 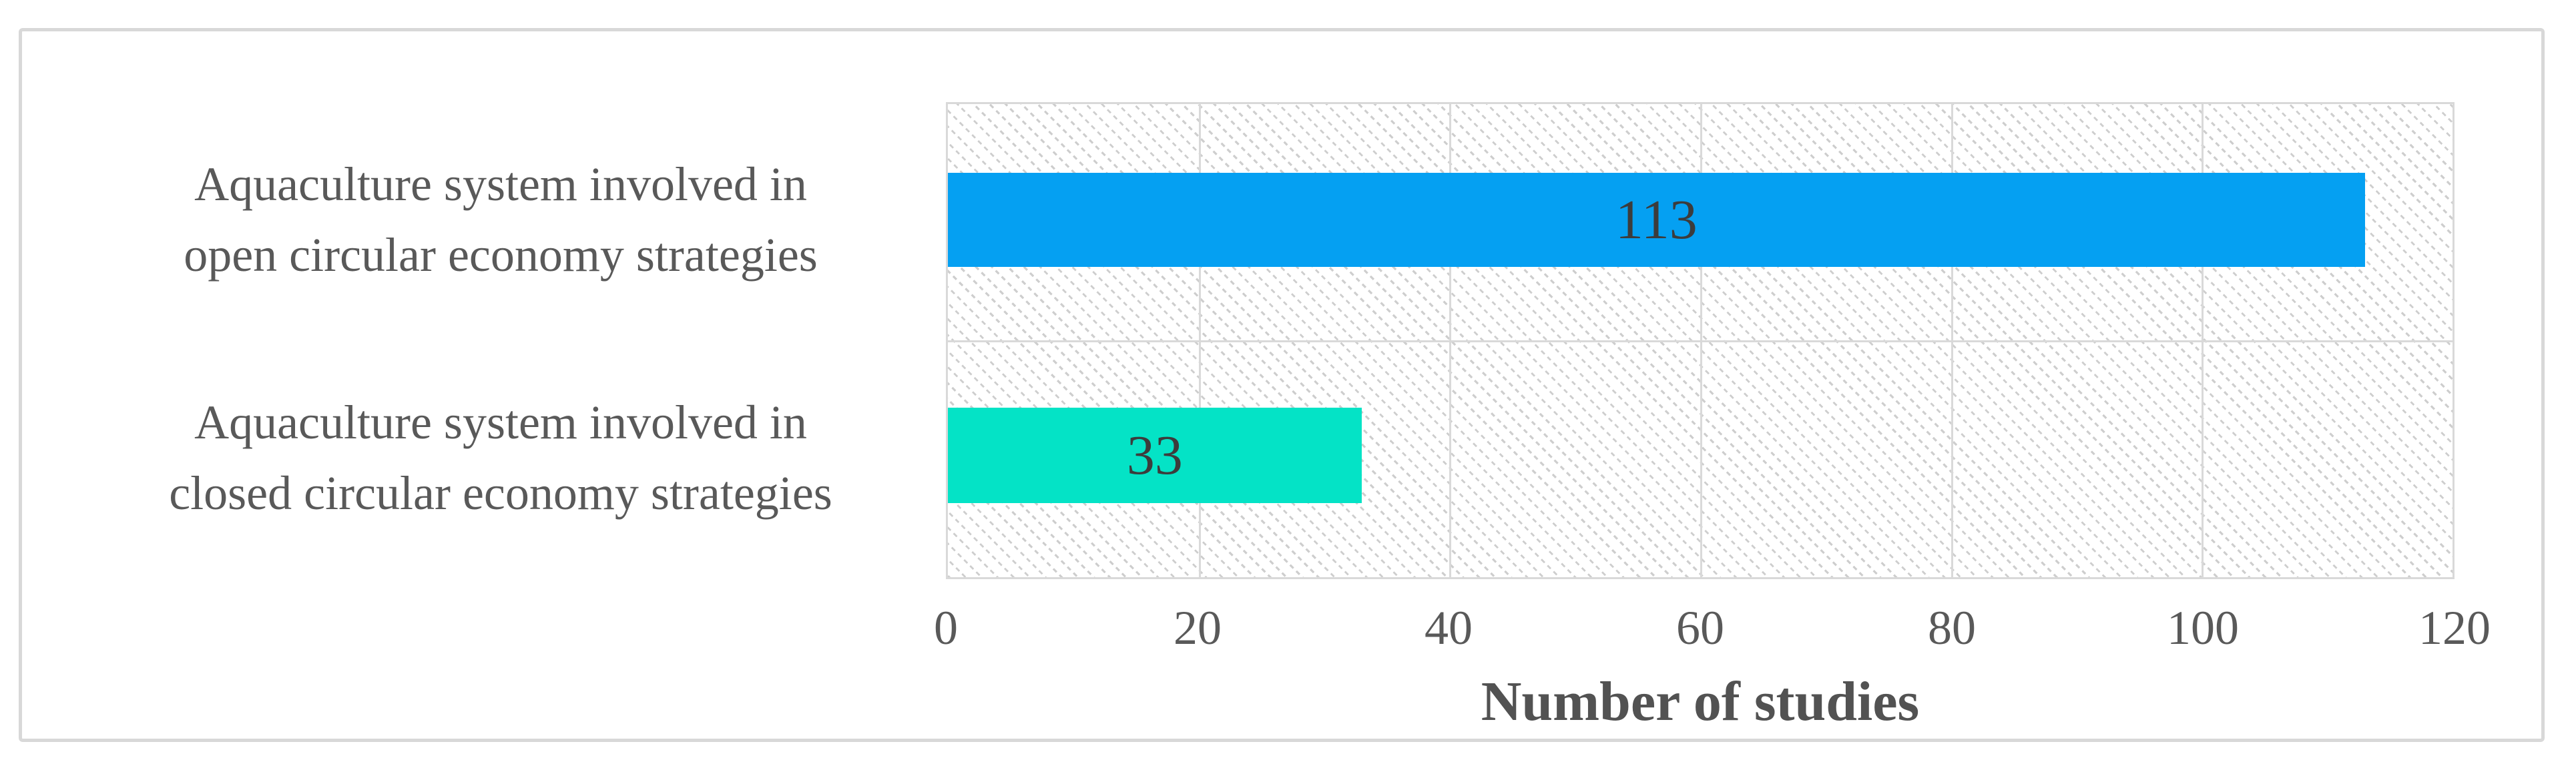 What do you see at coordinates (946, 628) in the screenshot?
I see `x-tick-0: 0` at bounding box center [946, 628].